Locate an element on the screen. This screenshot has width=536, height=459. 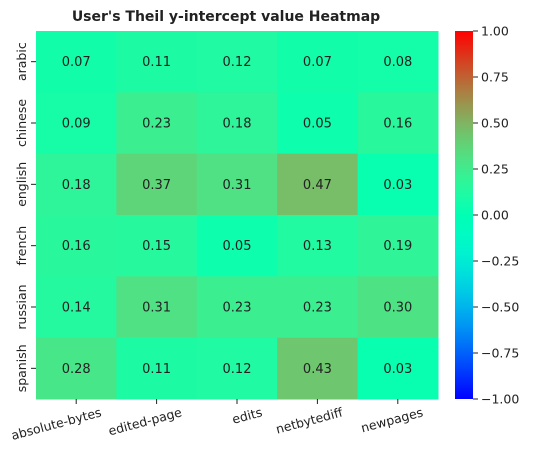
y-tick-label: english is located at coordinates (21, 184).